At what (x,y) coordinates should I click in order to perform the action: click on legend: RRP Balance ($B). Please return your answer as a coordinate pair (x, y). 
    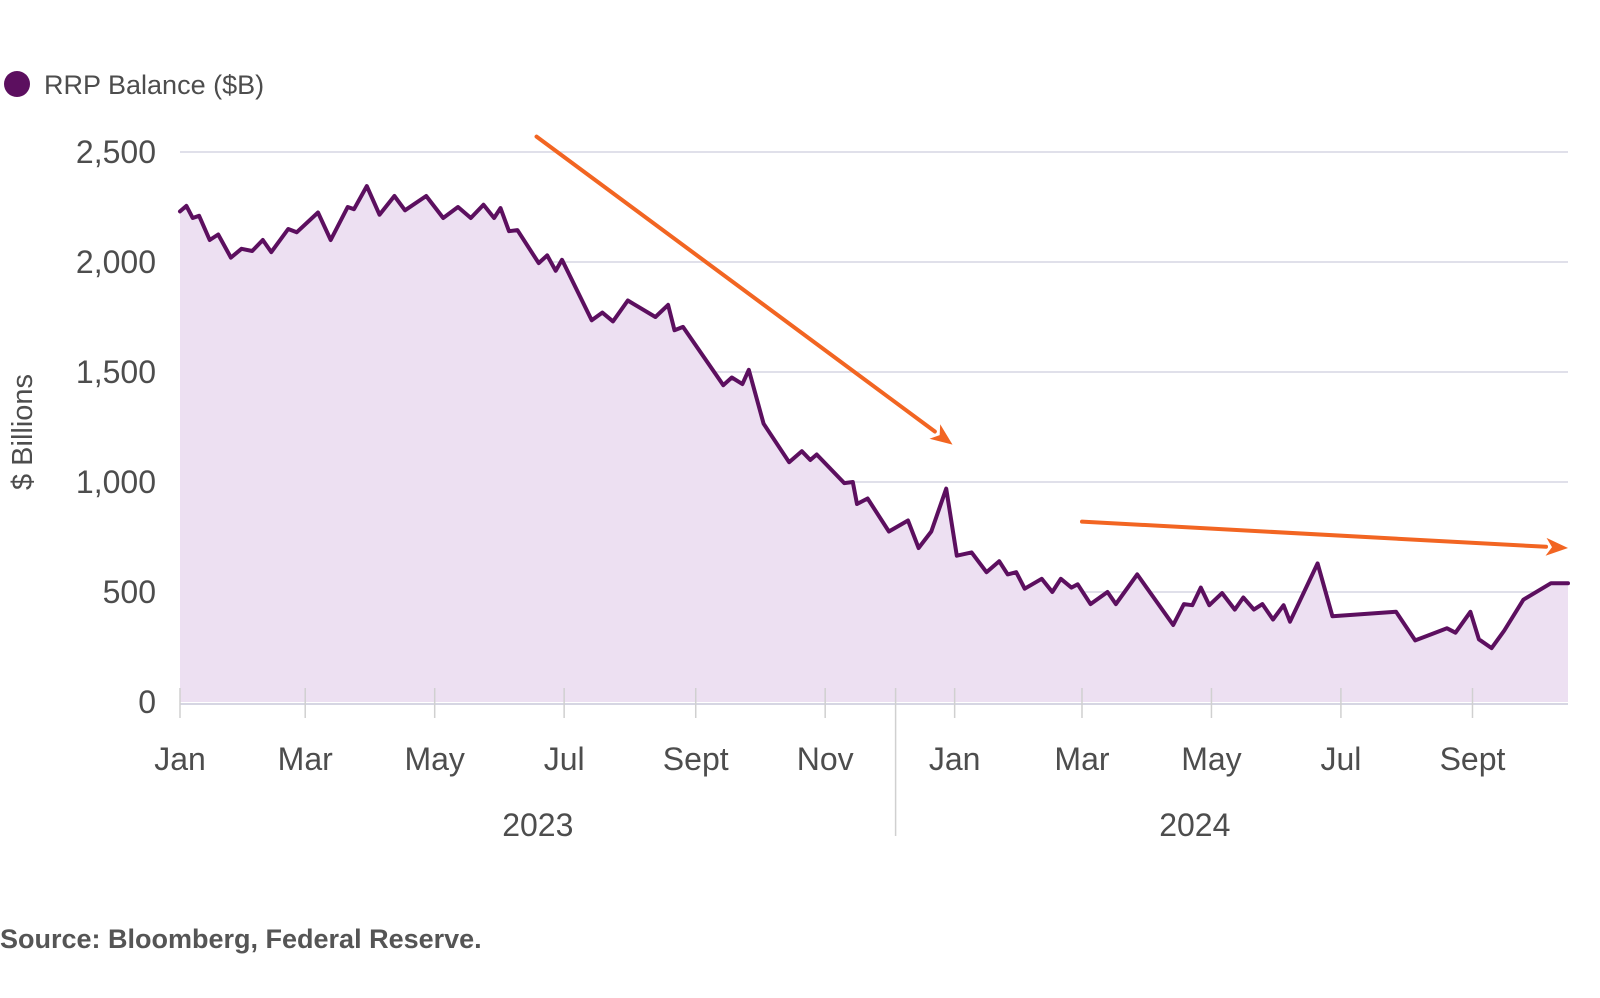
    Looking at the image, I should click on (134, 85).